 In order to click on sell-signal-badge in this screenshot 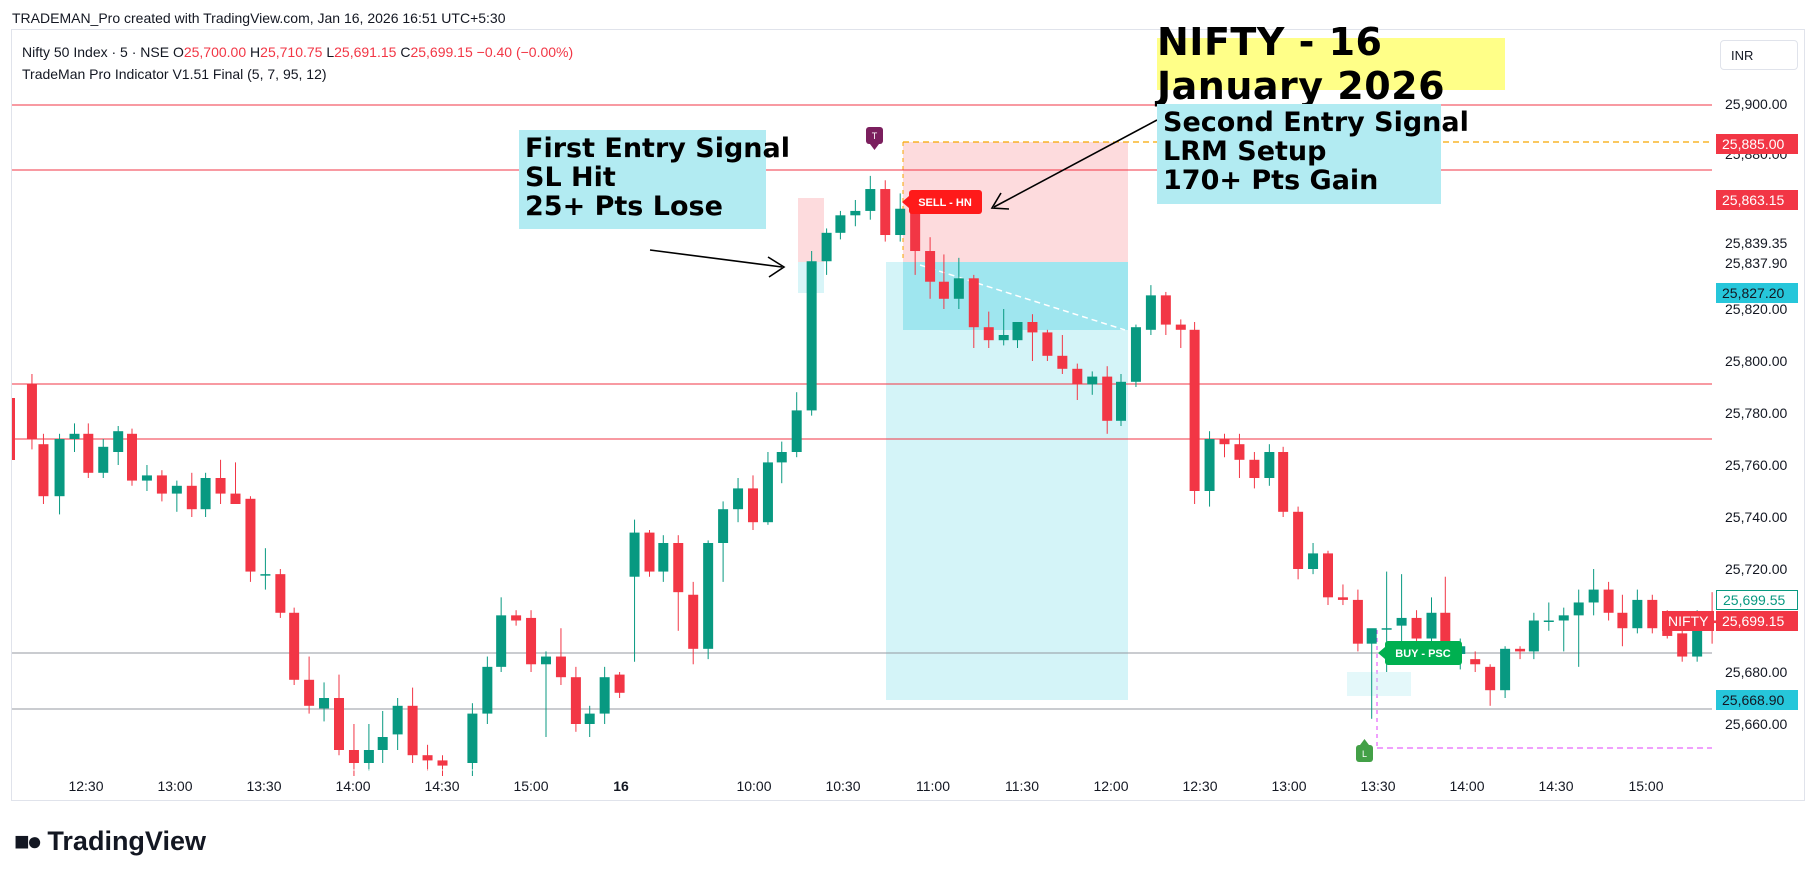, I will do `click(945, 202)`.